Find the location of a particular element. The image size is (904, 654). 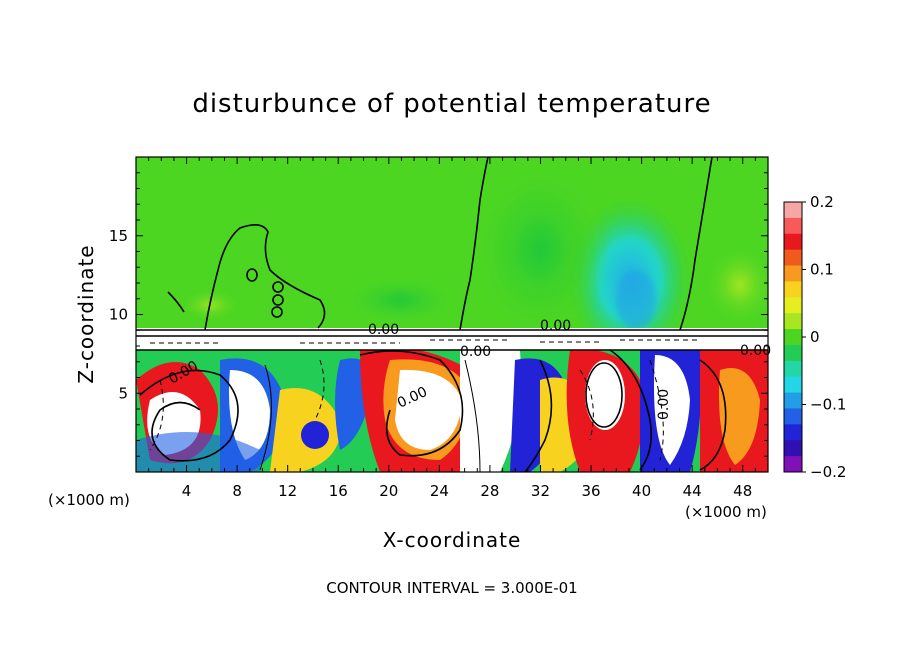

x-tick-label: 48 is located at coordinates (742, 491).